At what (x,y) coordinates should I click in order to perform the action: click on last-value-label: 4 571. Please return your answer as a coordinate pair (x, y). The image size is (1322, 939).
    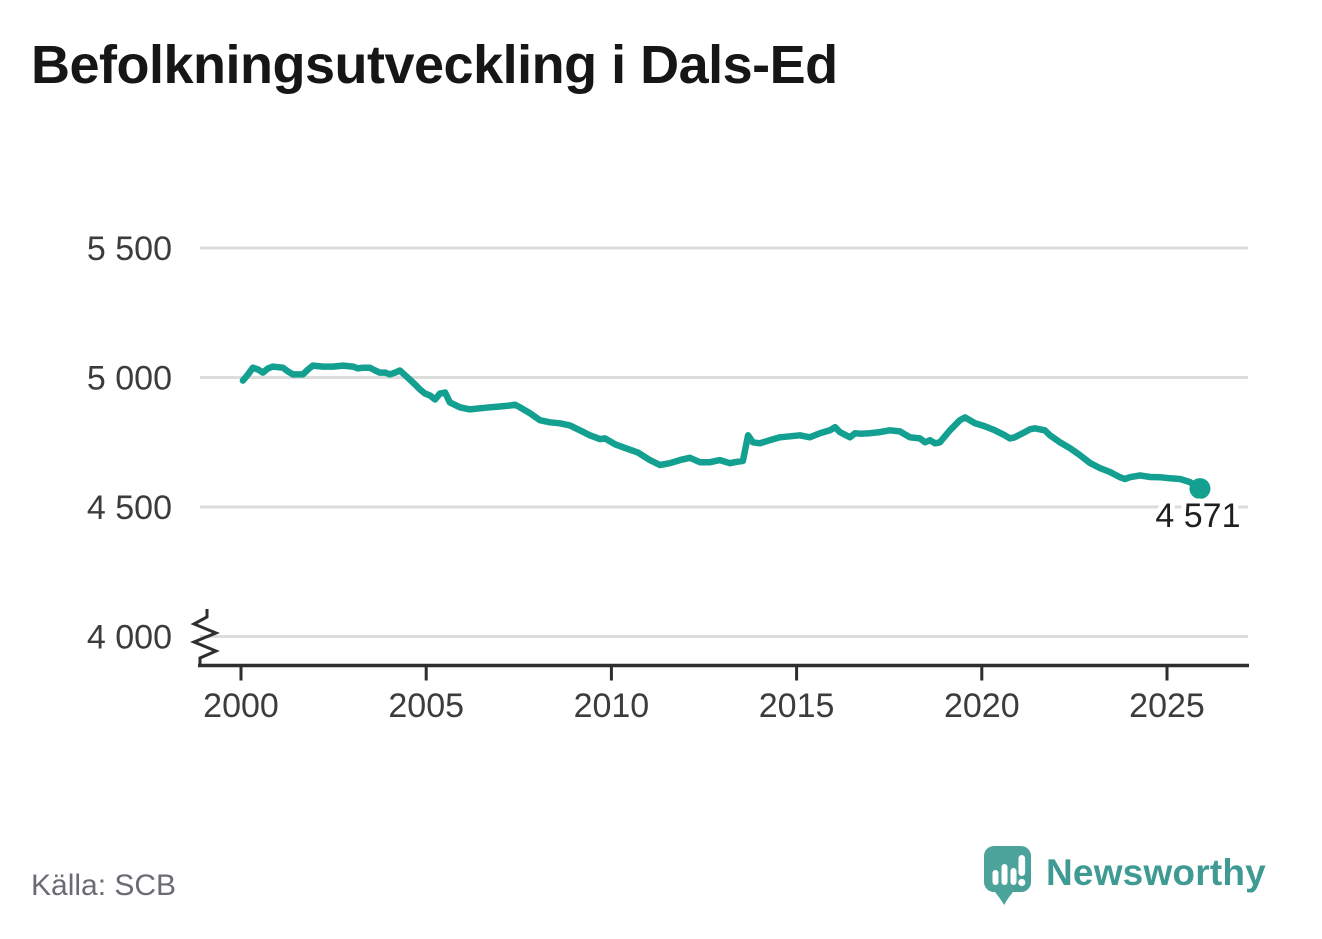
    Looking at the image, I should click on (1197, 516).